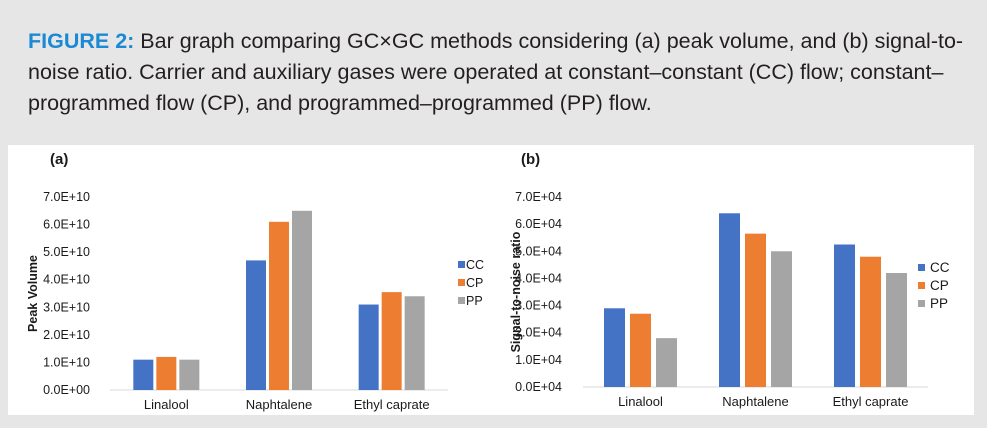  Describe the element at coordinates (921, 303) in the screenshot. I see `chart-b-legend-swatch-pp` at that location.